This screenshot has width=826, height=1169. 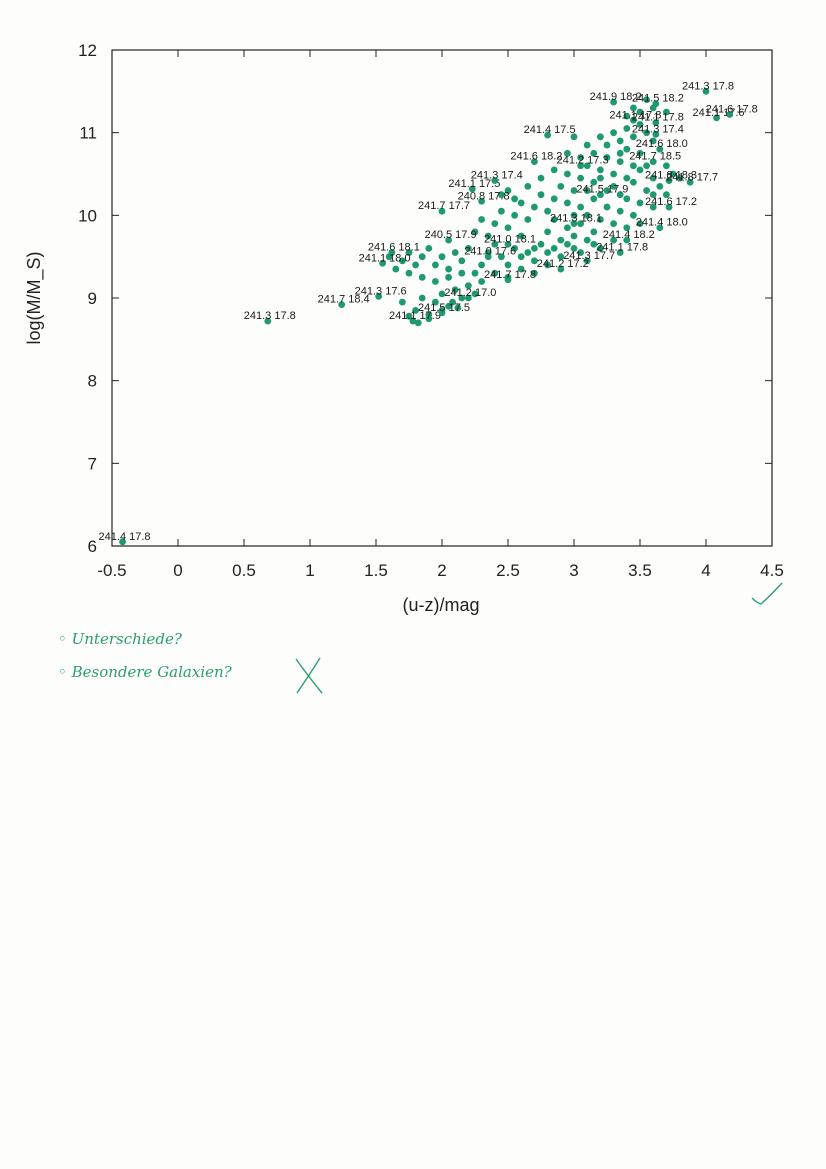 What do you see at coordinates (490, 252) in the screenshot?
I see `point-label: 241.0 17.6` at bounding box center [490, 252].